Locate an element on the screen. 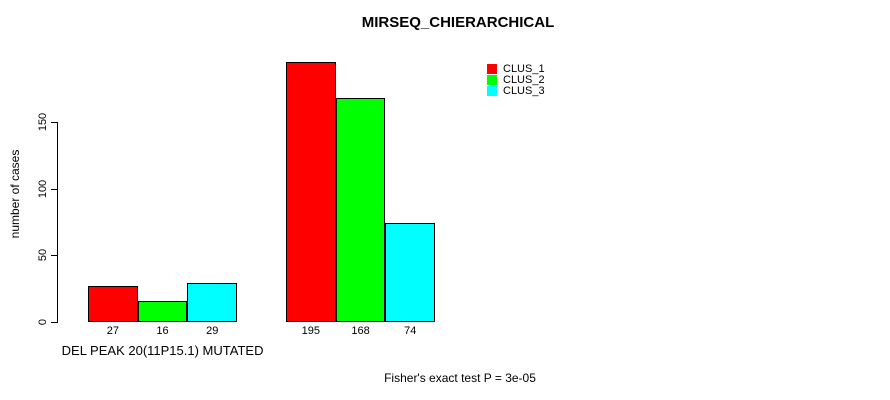 Image resolution: width=890 pixels, height=400 pixels. y-axis-label: number of cases is located at coordinates (15, 194).